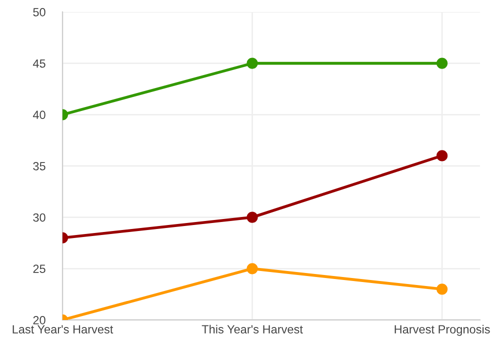  What do you see at coordinates (39, 12) in the screenshot?
I see `y-tick-label: 50` at bounding box center [39, 12].